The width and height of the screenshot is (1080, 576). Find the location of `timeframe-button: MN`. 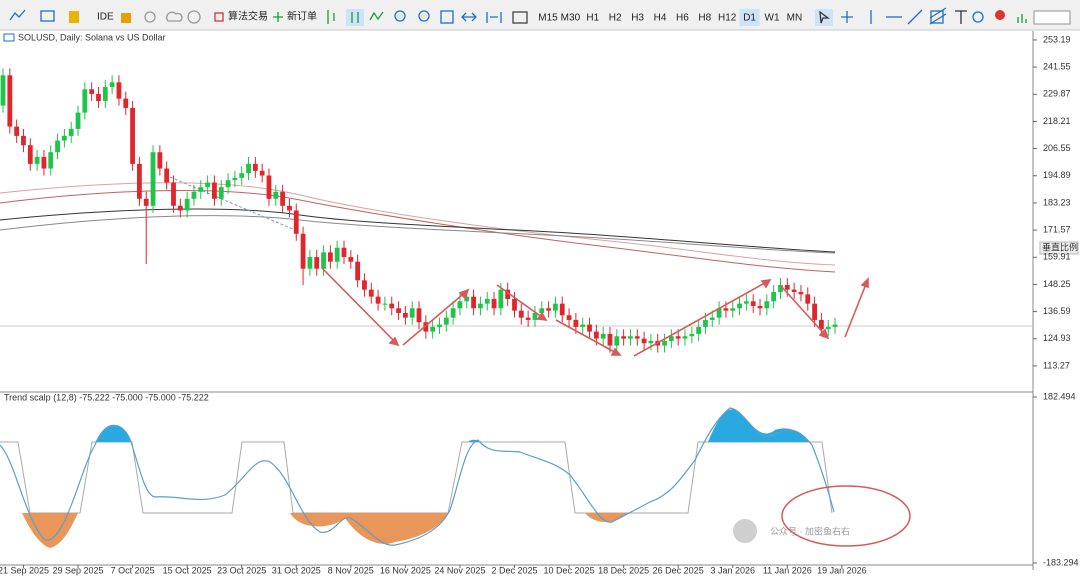

timeframe-button: MN is located at coordinates (795, 18).